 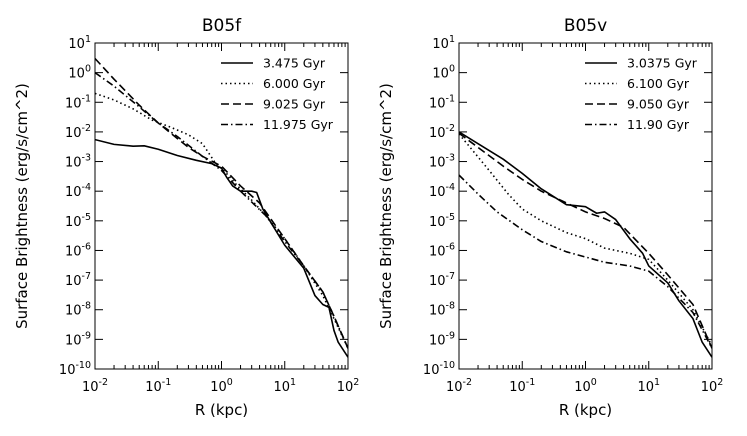 I want to click on series-line, so click(x=585, y=261).